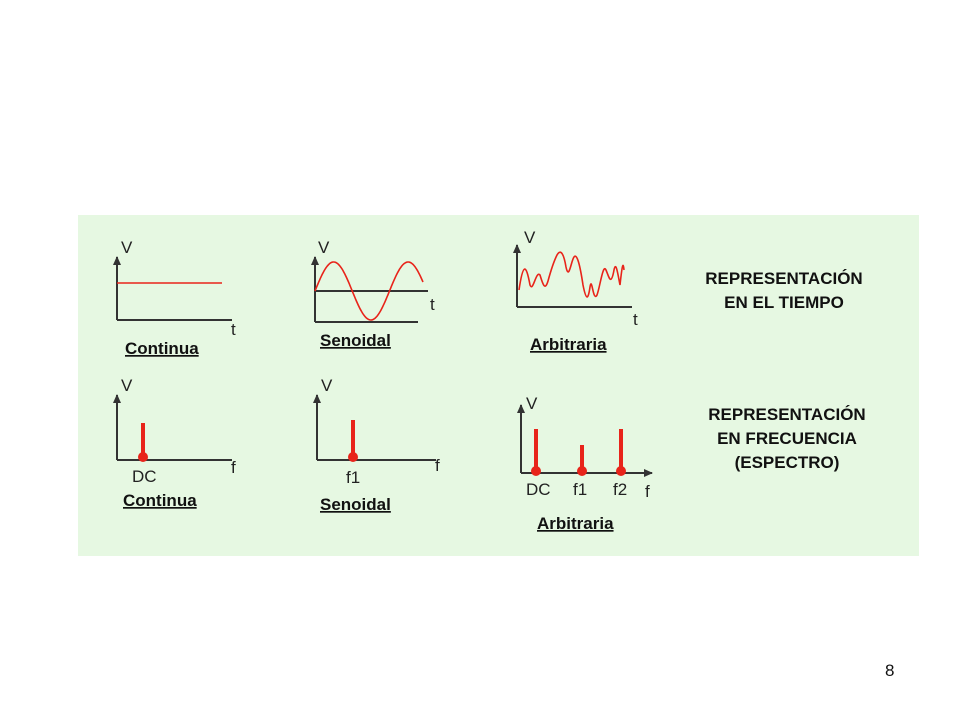 The image size is (960, 720). Describe the element at coordinates (174, 443) in the screenshot. I see `freq-continua-plot: V f DC Continua` at that location.